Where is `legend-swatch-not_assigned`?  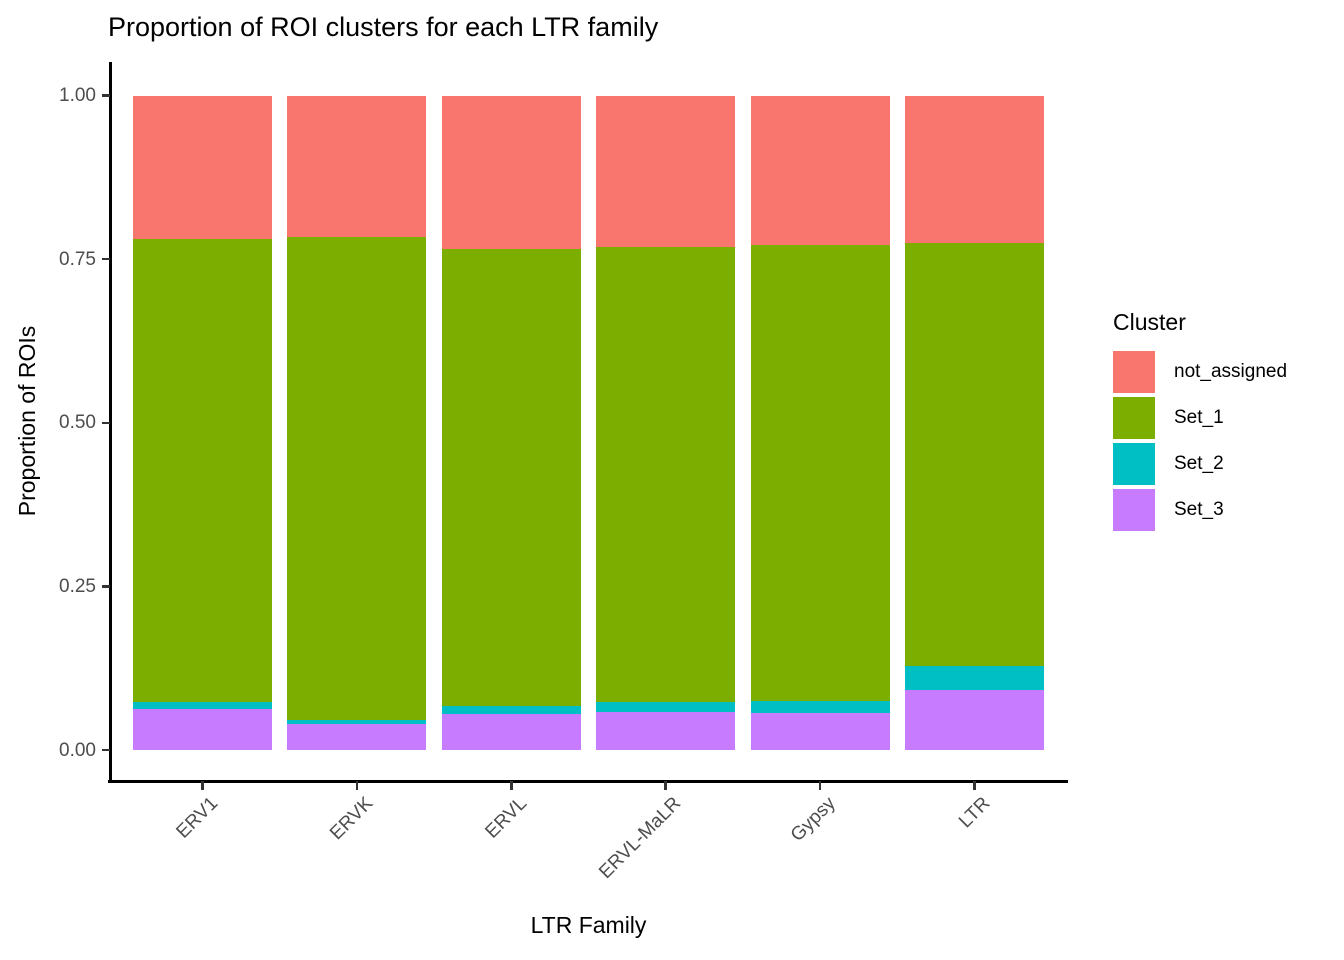 legend-swatch-not_assigned is located at coordinates (1134, 372).